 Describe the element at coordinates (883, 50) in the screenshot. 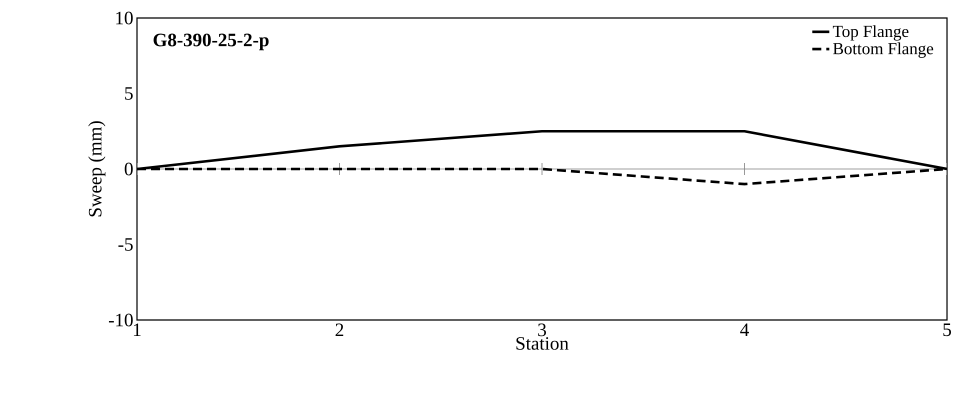

I see `legend-label: Bottom Flange` at that location.